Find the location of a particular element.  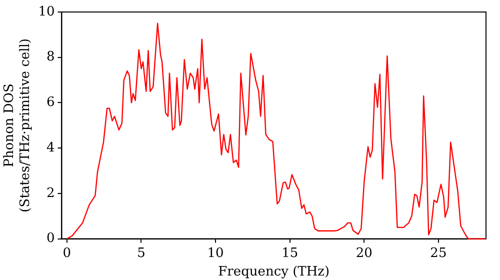

x-axis-title: Frequency (THz) is located at coordinates (274, 272).